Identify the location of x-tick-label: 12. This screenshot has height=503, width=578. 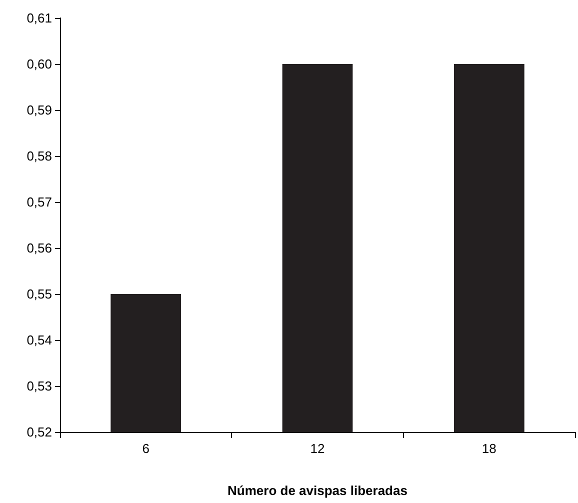
(317, 448).